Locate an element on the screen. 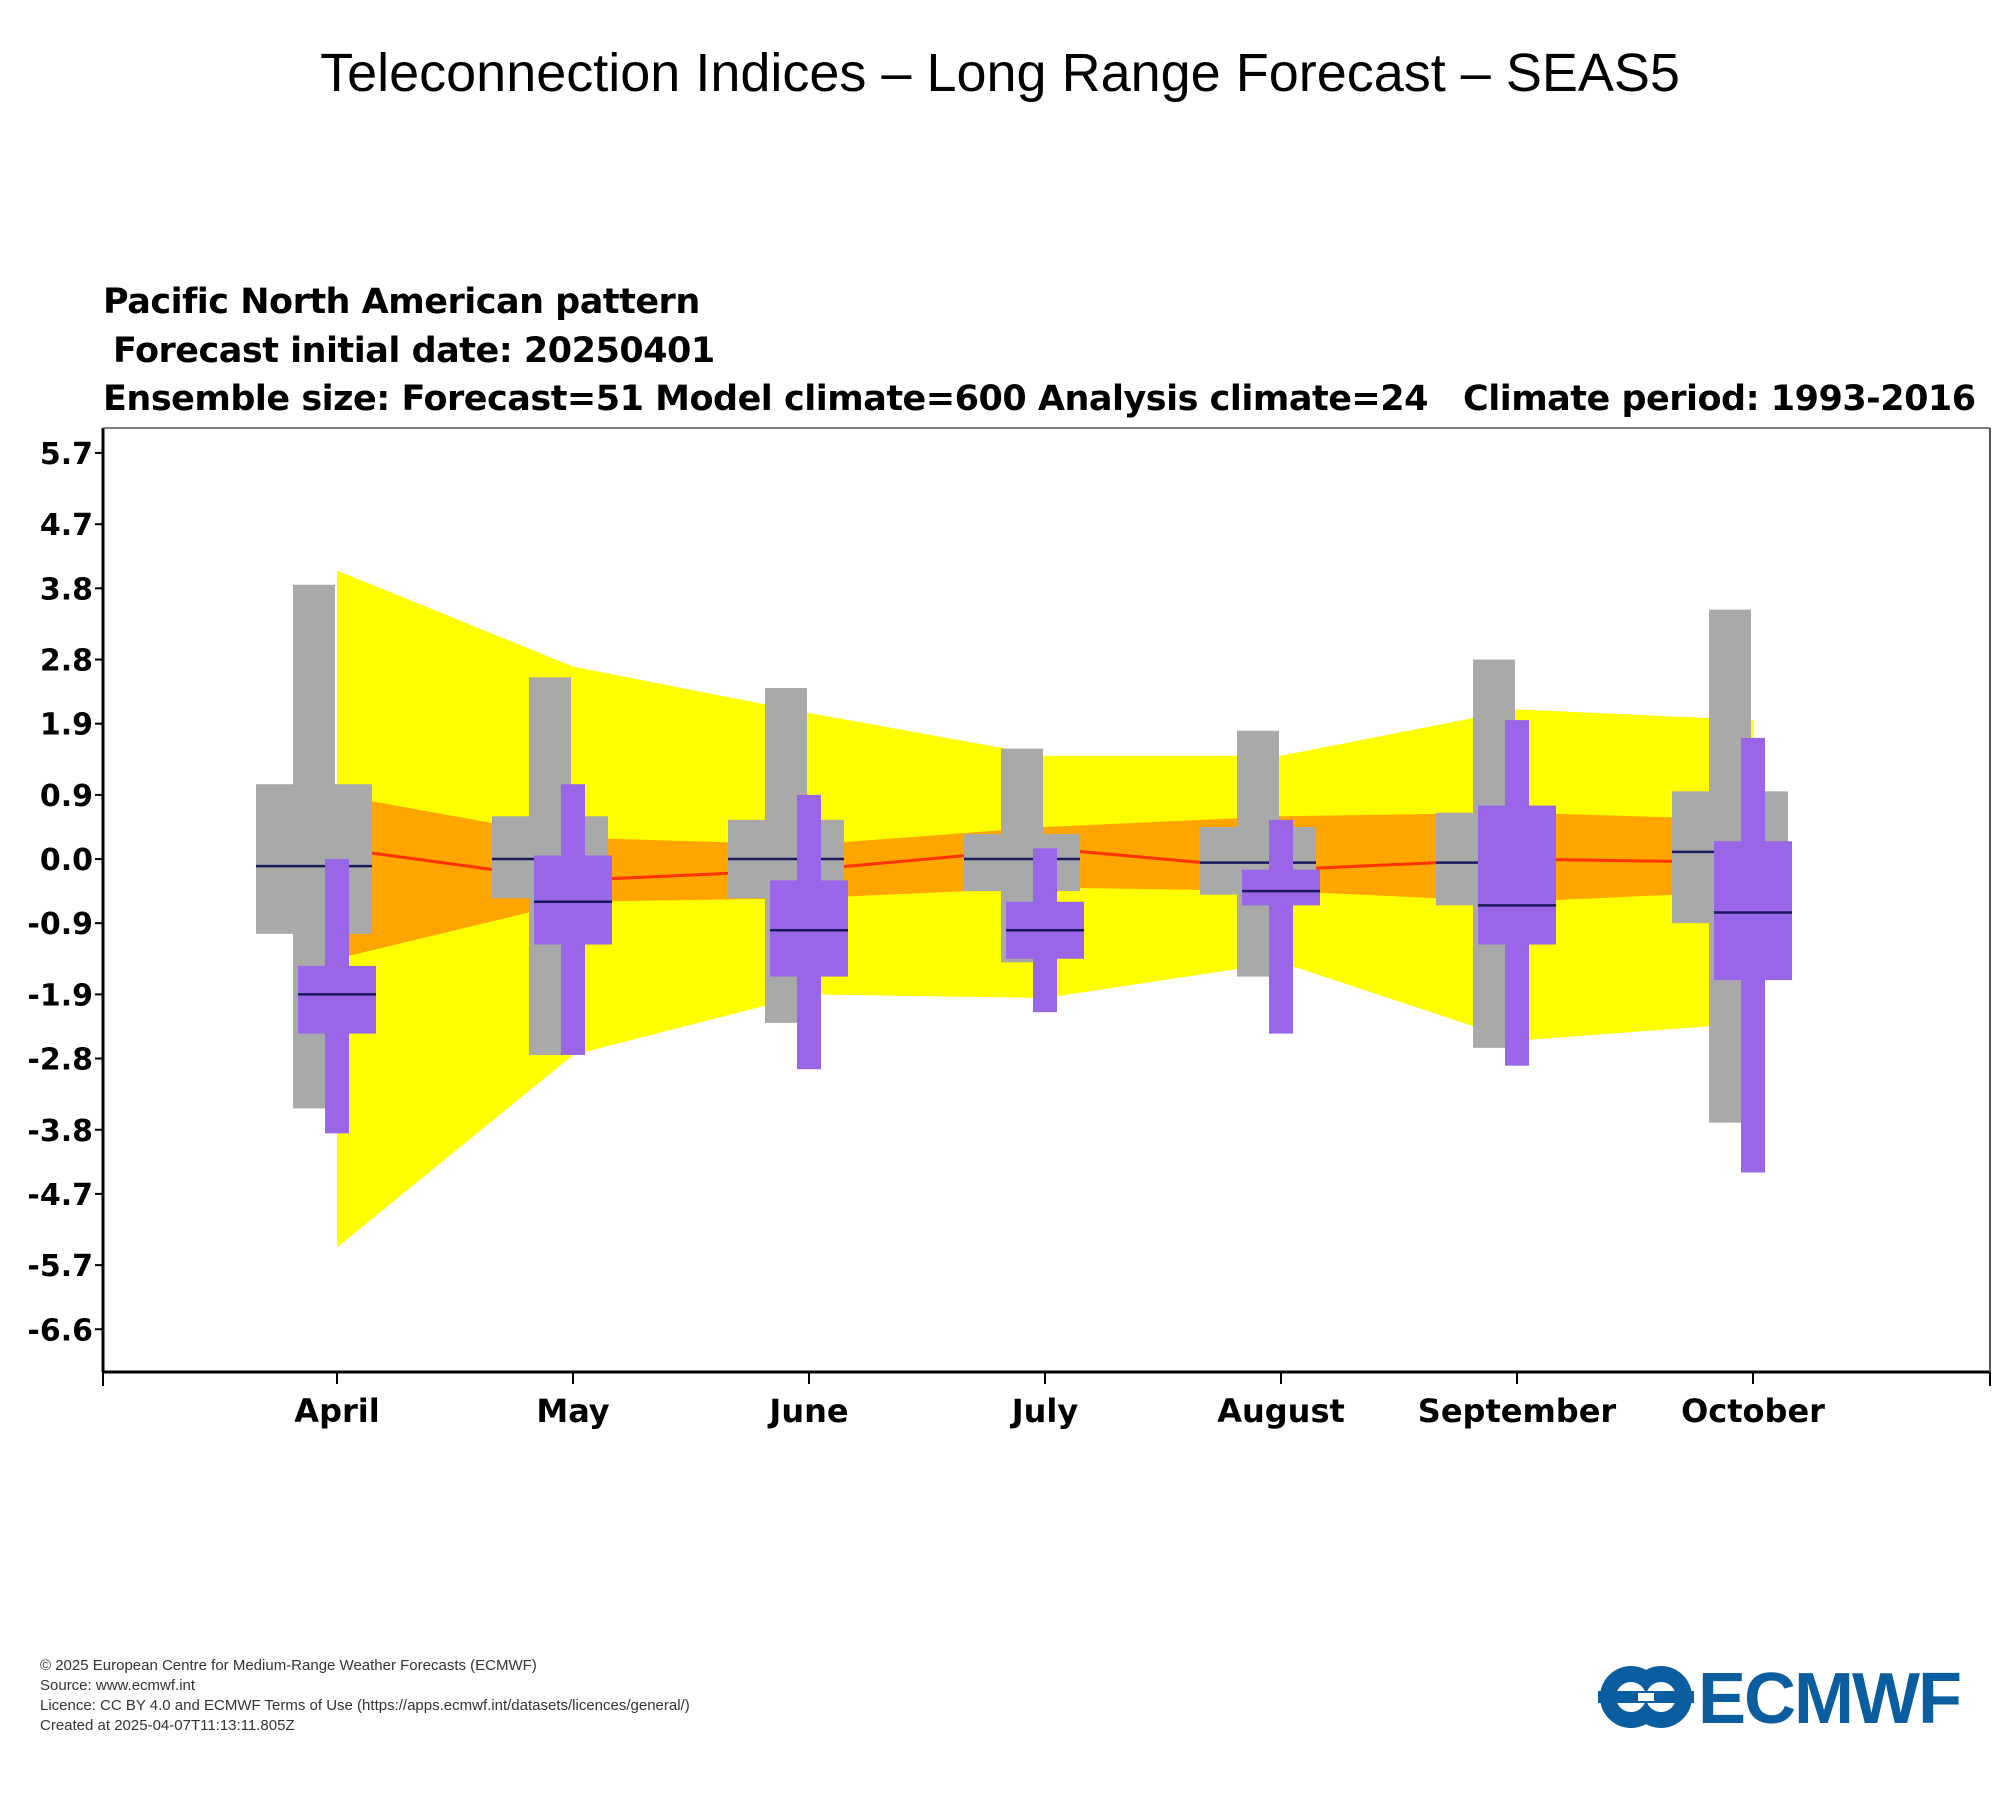  x-tick-label: May is located at coordinates (572, 1411).